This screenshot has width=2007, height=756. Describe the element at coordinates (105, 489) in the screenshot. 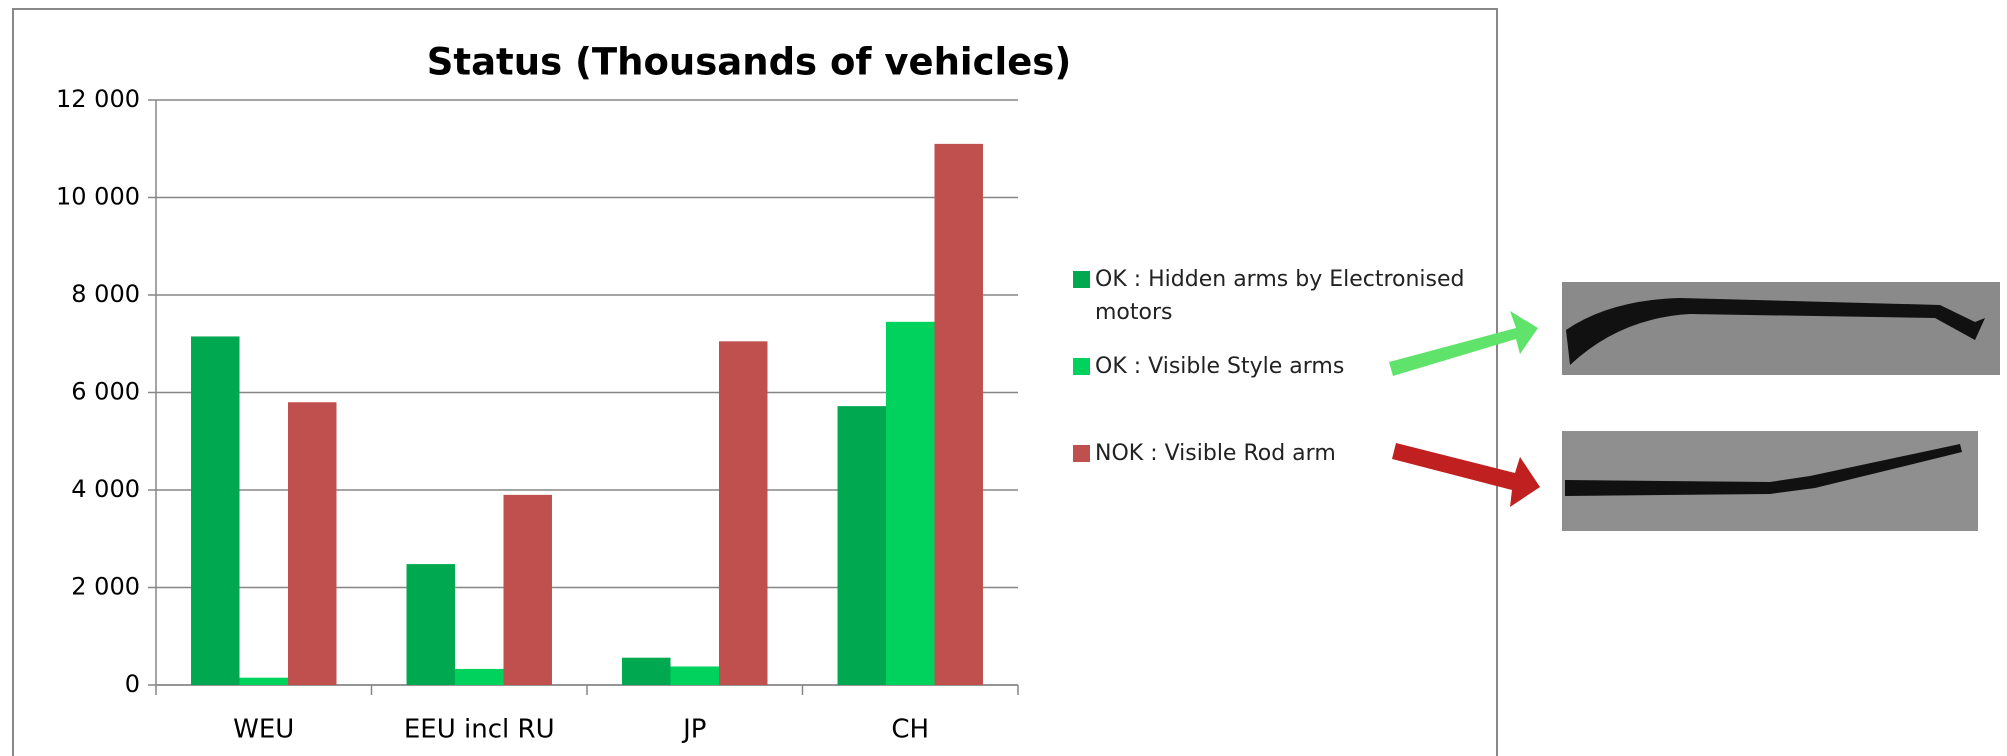

I see `y-tick-label: 4 000` at that location.